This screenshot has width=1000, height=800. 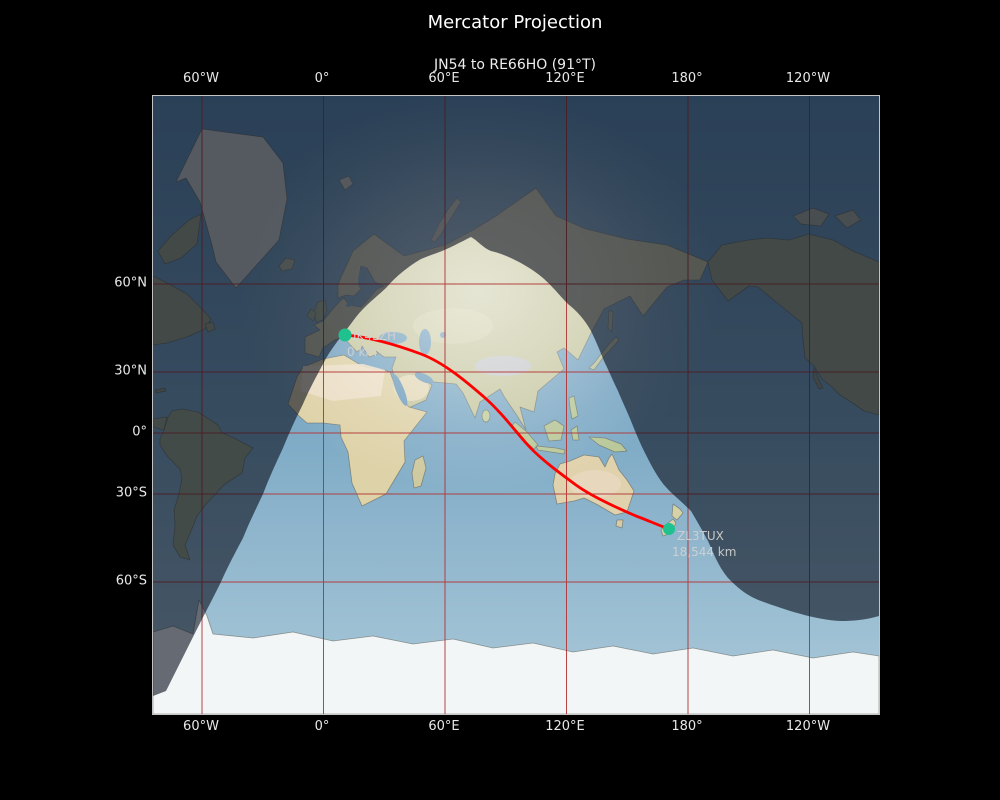 I want to click on page-title: Mercator Projection, so click(x=515, y=22).